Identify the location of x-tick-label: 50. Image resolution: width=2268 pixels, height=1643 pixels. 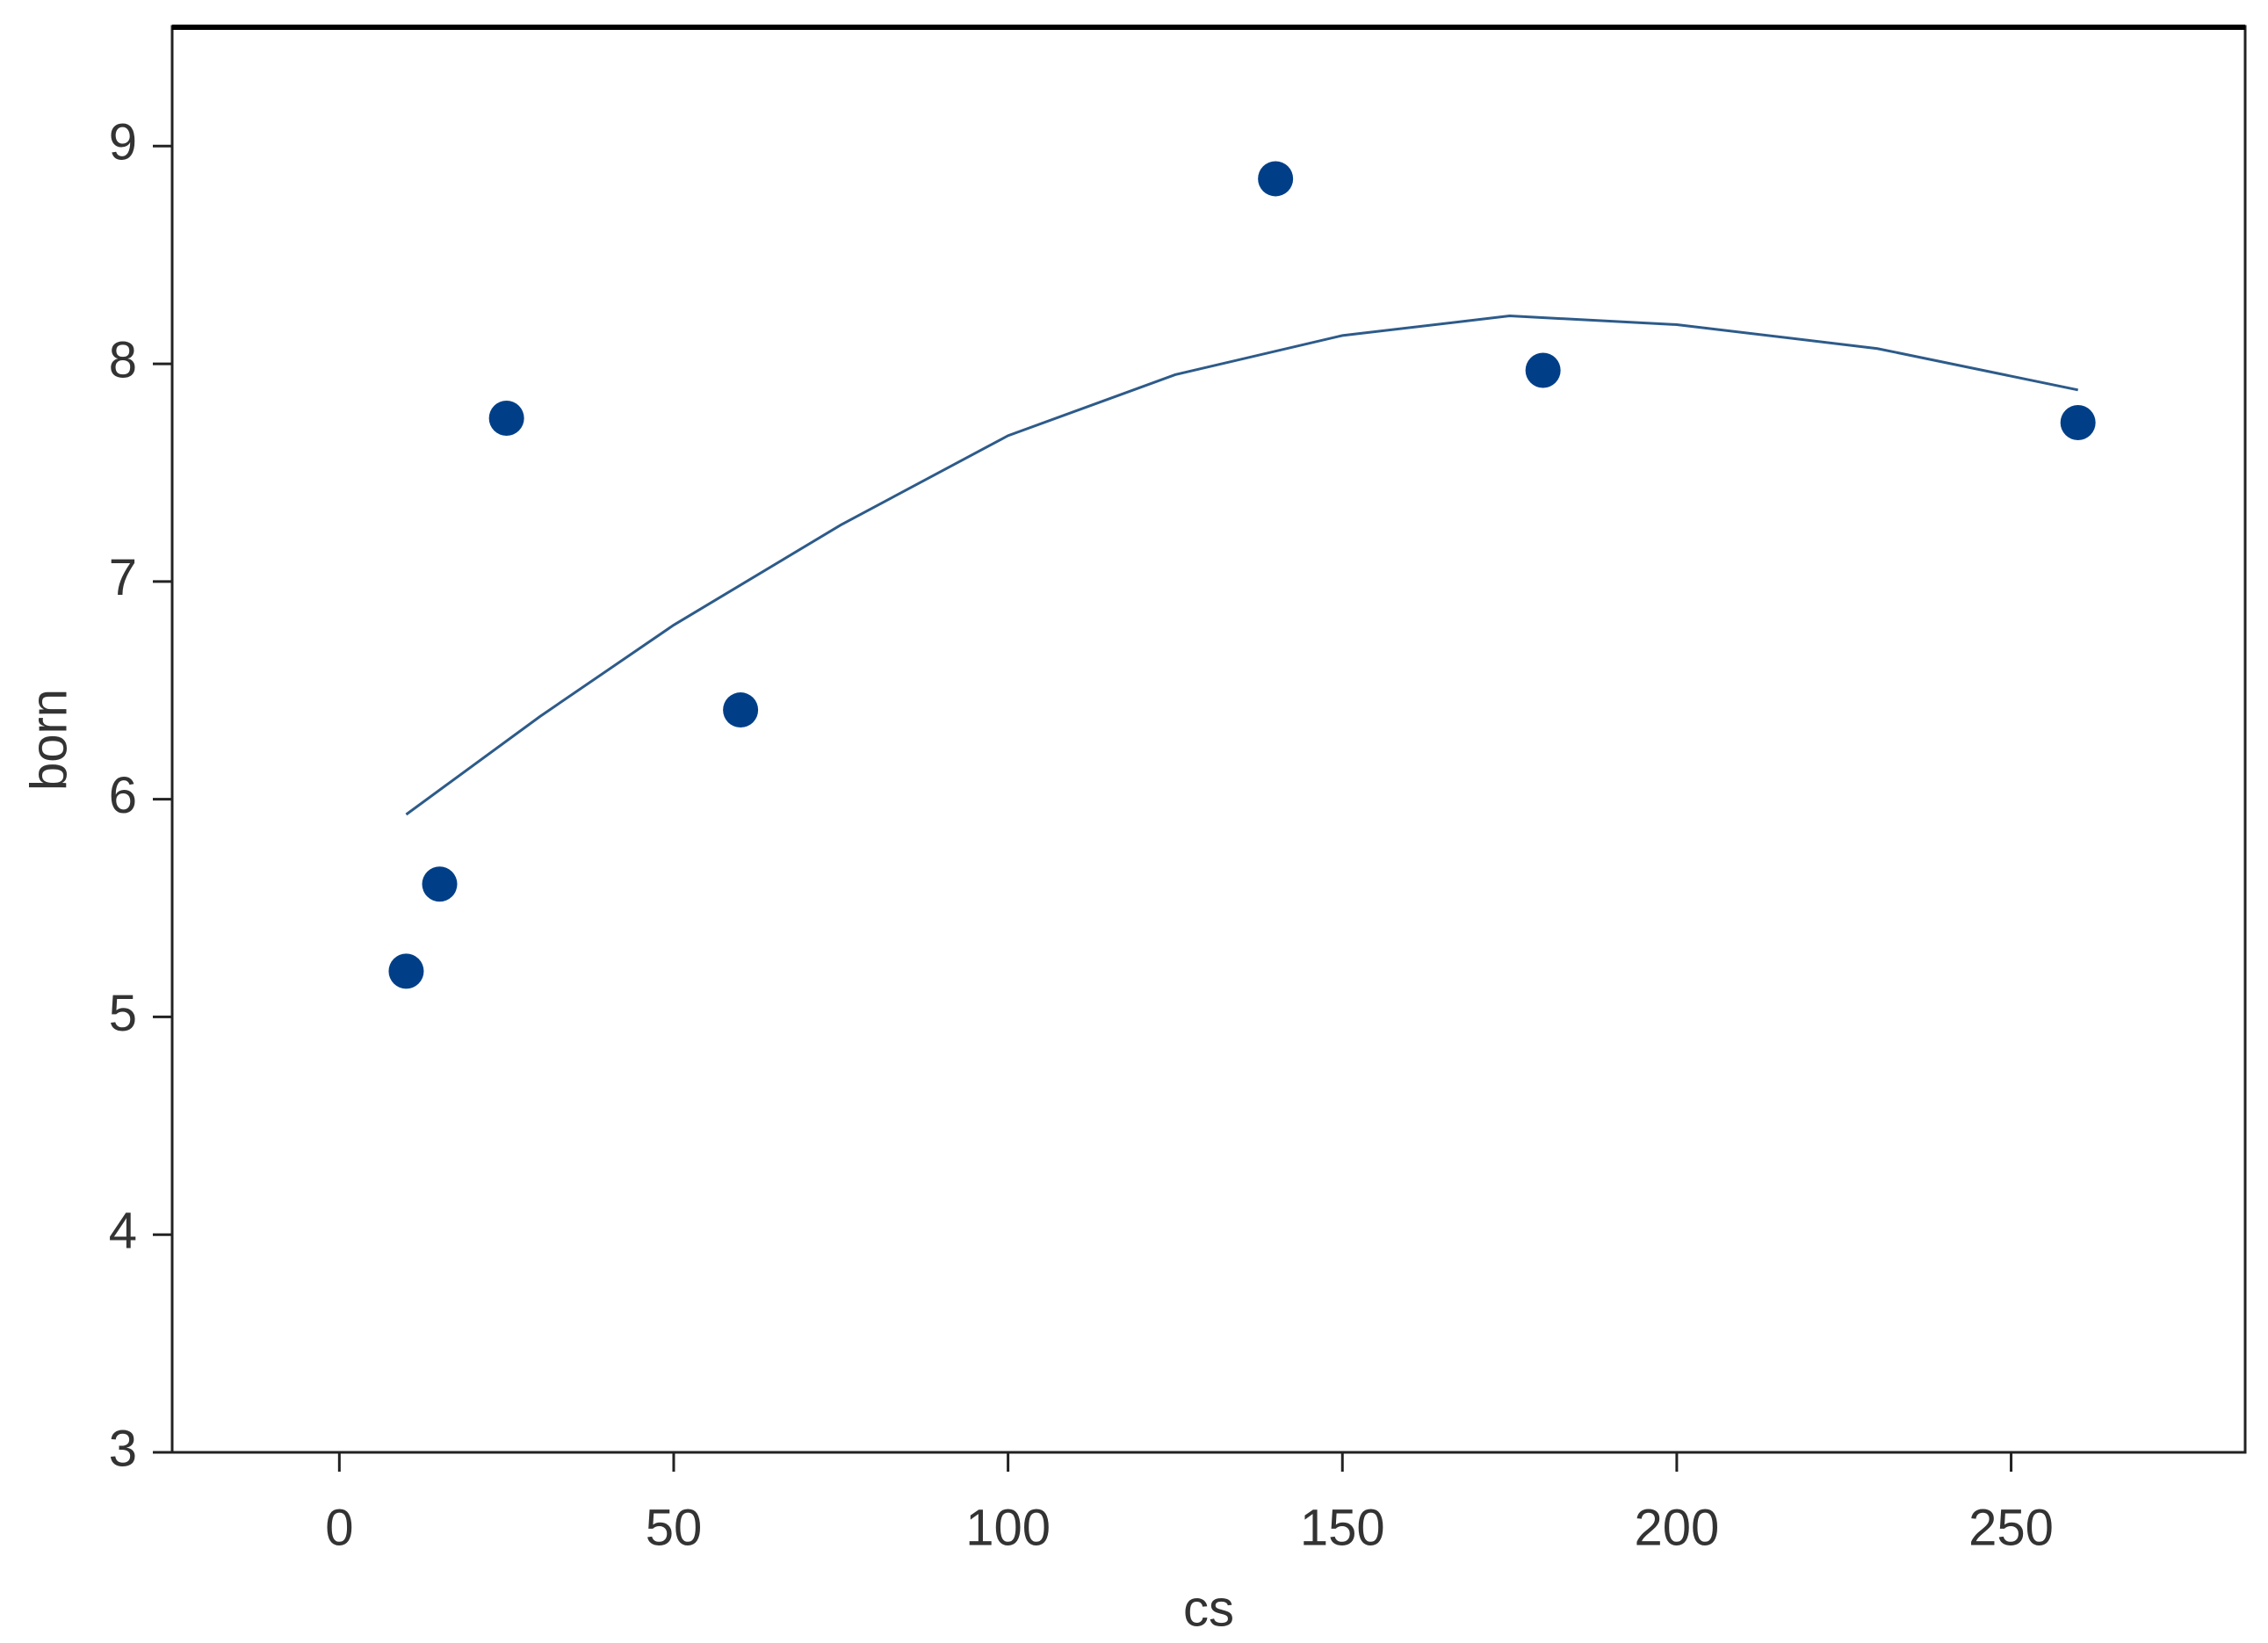
(675, 1527).